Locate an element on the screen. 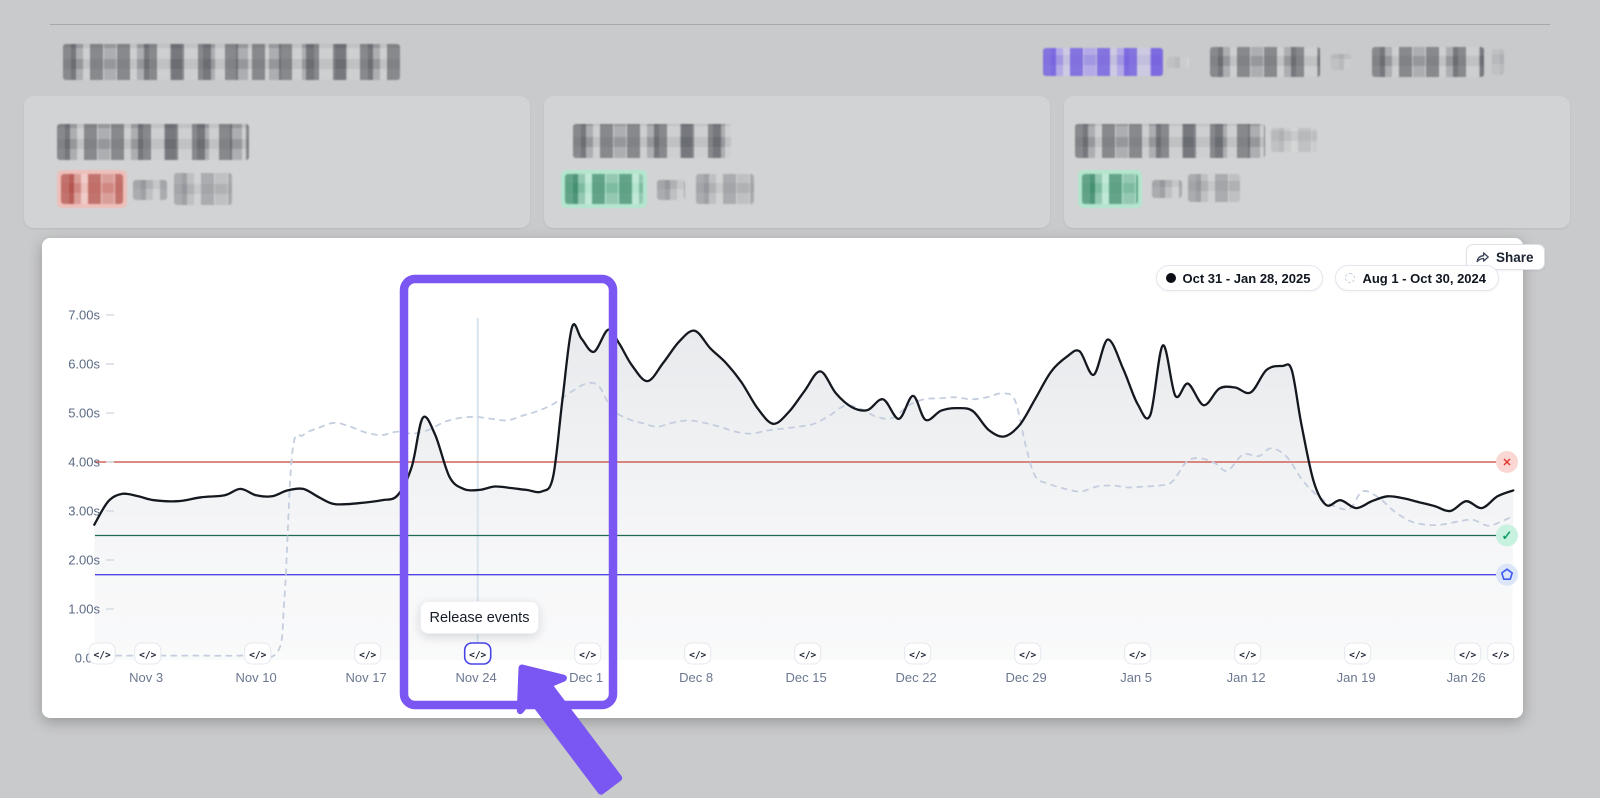 The height and width of the screenshot is (798, 1600). x-axis-label: Nov 10 is located at coordinates (256, 677).